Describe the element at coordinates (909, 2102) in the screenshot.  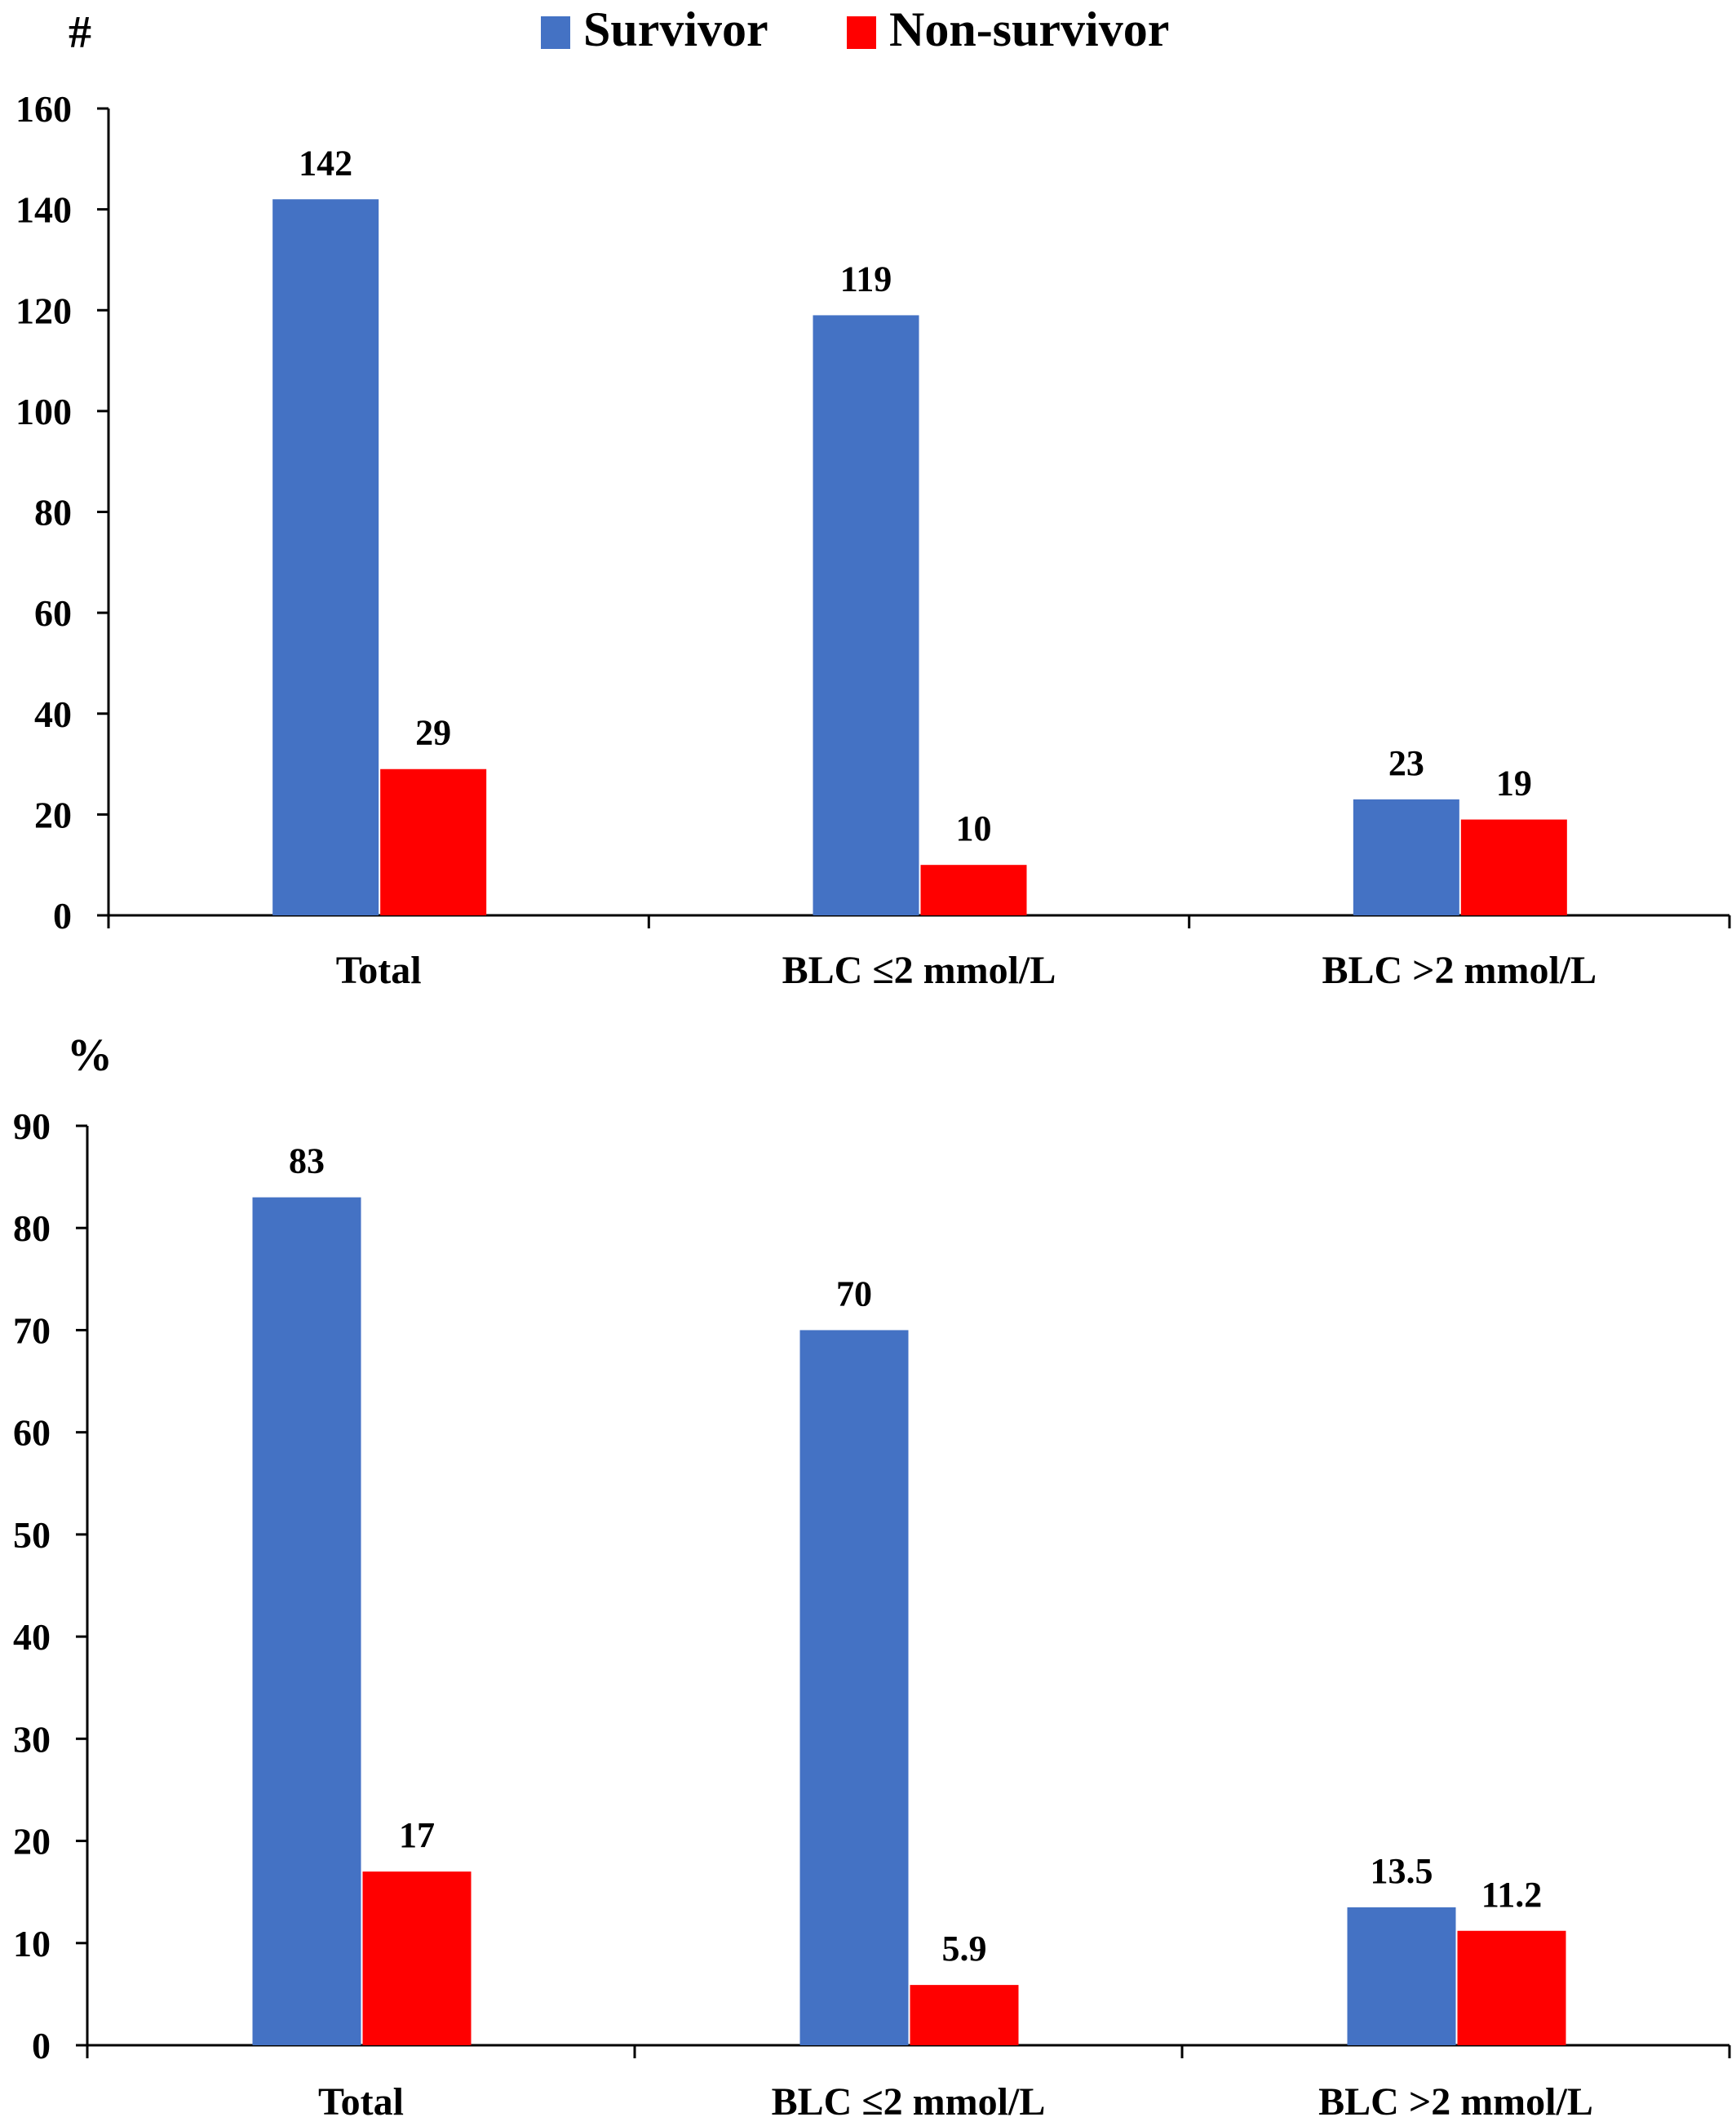
I see `x-category-label-percent-1: BLC ≤2 mmol/L` at that location.